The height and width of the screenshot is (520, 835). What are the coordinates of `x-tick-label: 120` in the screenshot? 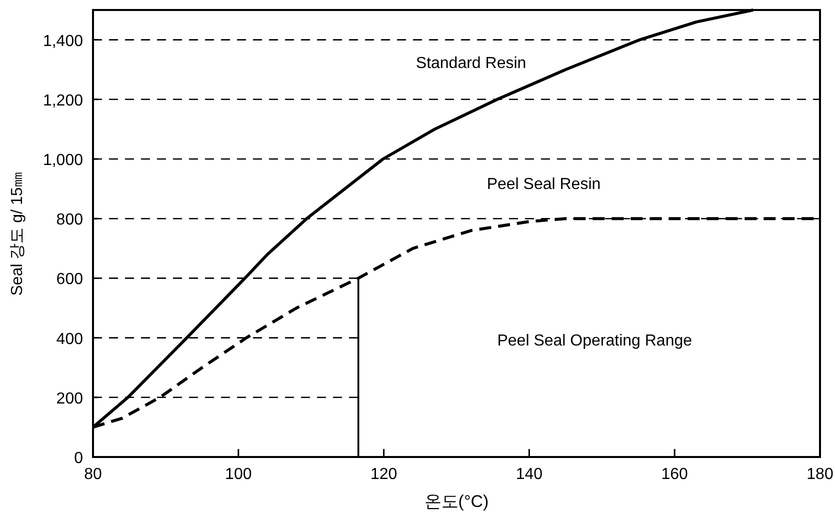 It's located at (384, 474).